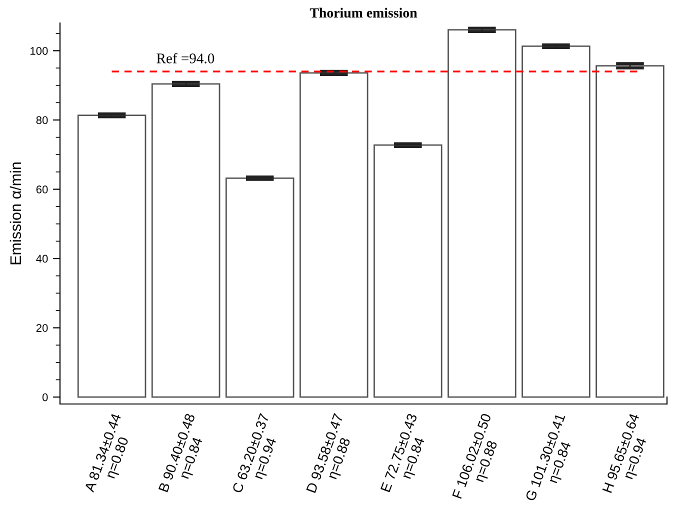 The image size is (673, 513). Describe the element at coordinates (16, 213) in the screenshot. I see `y-axis-title: Emission α/min` at that location.